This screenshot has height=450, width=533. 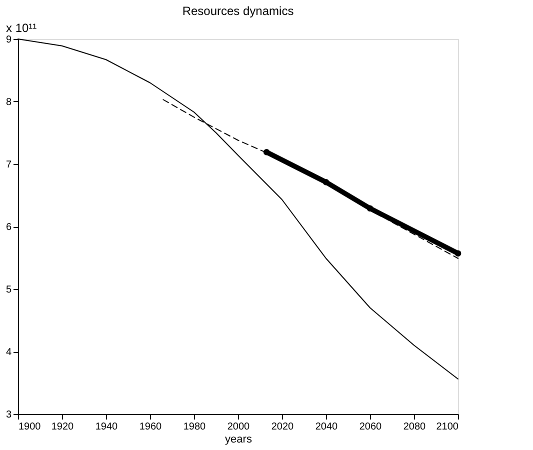 I want to click on x-tick-label: 2100, so click(x=447, y=427).